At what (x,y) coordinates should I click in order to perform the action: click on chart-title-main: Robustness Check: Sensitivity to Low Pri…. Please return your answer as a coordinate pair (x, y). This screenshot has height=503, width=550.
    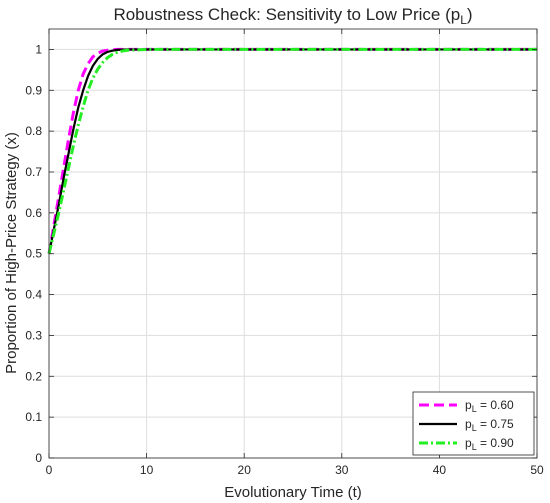
    Looking at the image, I should click on (286, 14).